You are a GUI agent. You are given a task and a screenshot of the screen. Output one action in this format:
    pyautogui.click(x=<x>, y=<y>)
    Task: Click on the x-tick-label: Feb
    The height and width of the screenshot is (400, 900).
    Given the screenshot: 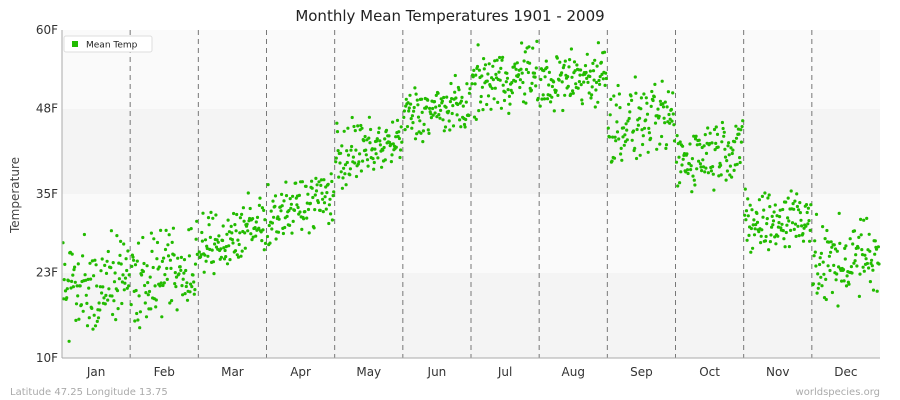 What is the action you would take?
    pyautogui.click(x=164, y=372)
    